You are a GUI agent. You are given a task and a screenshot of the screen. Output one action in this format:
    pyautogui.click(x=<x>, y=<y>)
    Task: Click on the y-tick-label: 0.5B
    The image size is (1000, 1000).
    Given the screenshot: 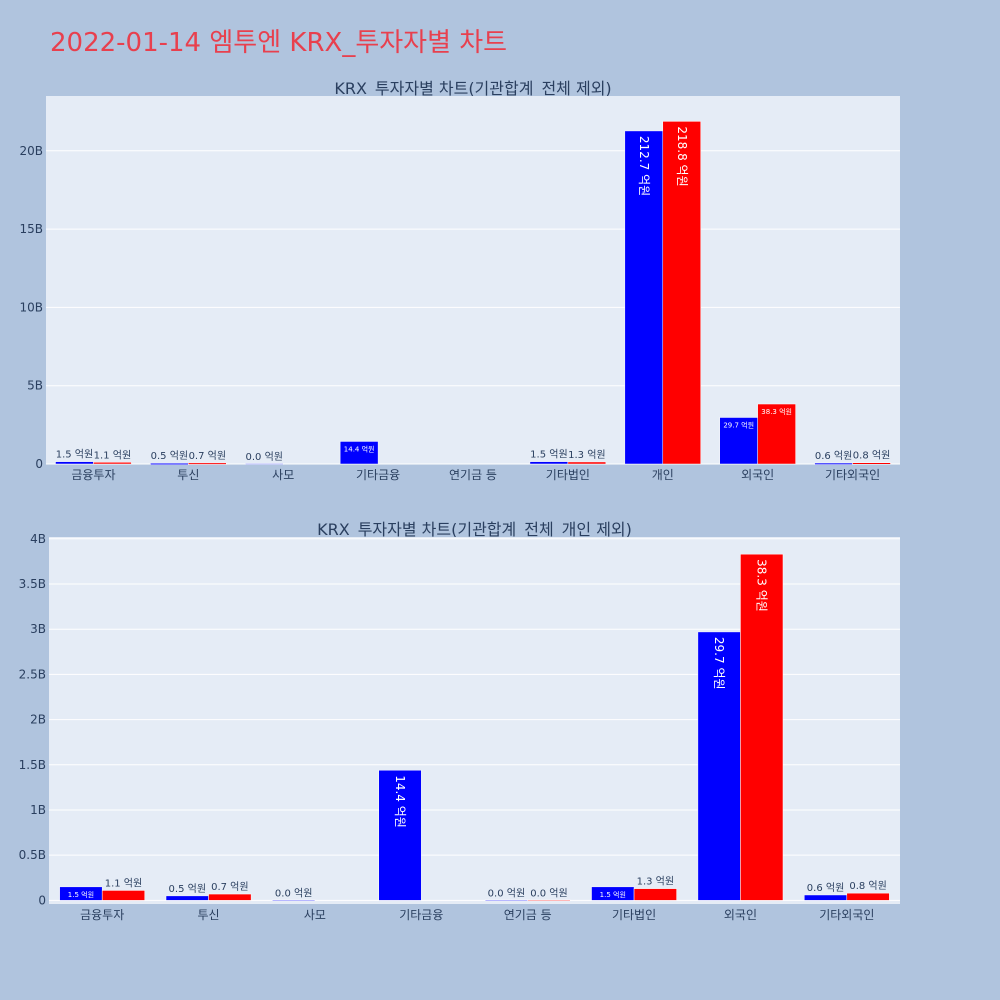 What is the action you would take?
    pyautogui.click(x=32, y=855)
    